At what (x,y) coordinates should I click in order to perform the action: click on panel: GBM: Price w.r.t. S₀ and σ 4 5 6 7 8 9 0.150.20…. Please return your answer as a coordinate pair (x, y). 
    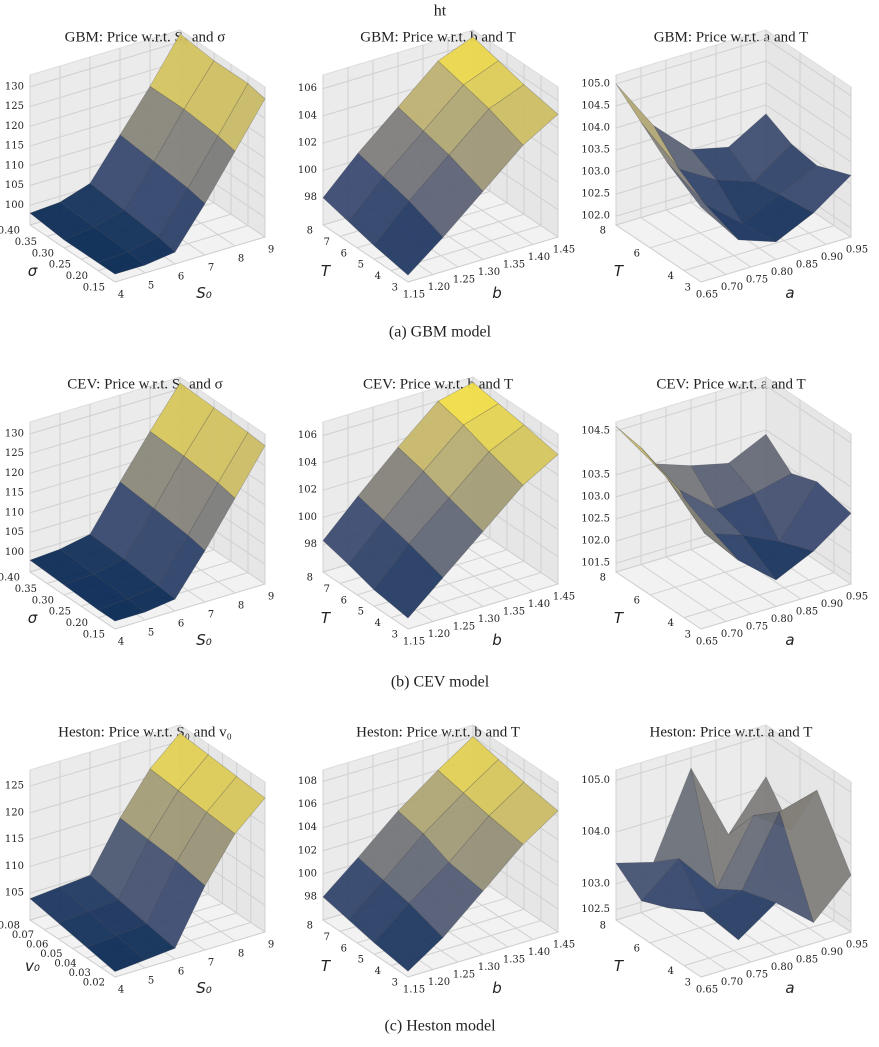
    Looking at the image, I should click on (137, 165).